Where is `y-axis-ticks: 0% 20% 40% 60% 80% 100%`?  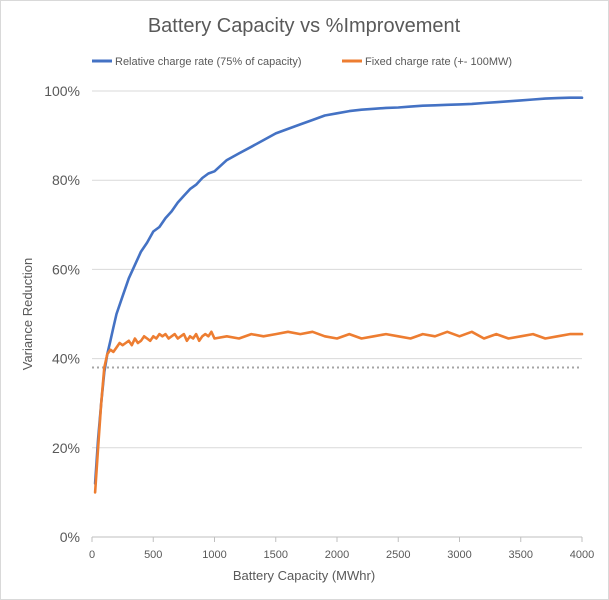 y-axis-ticks: 0% 20% 40% 60% 80% 100% is located at coordinates (62, 314).